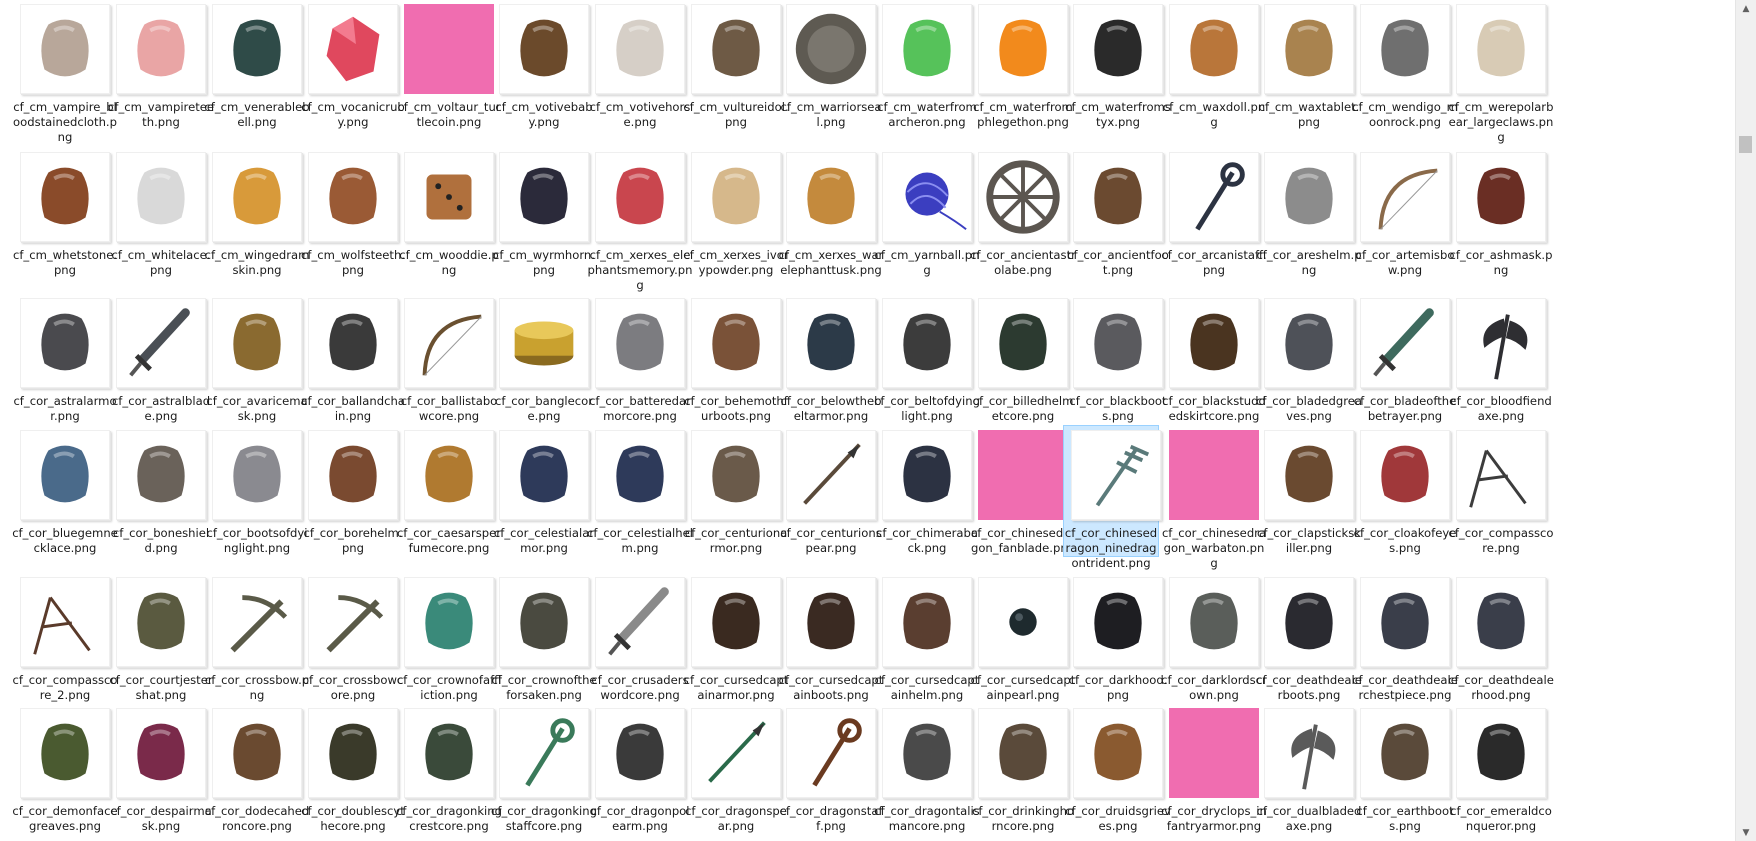 The width and height of the screenshot is (1756, 841). Describe the element at coordinates (256, 492) in the screenshot. I see `file-item: cf_cor_bootsofdyinglight.png` at that location.